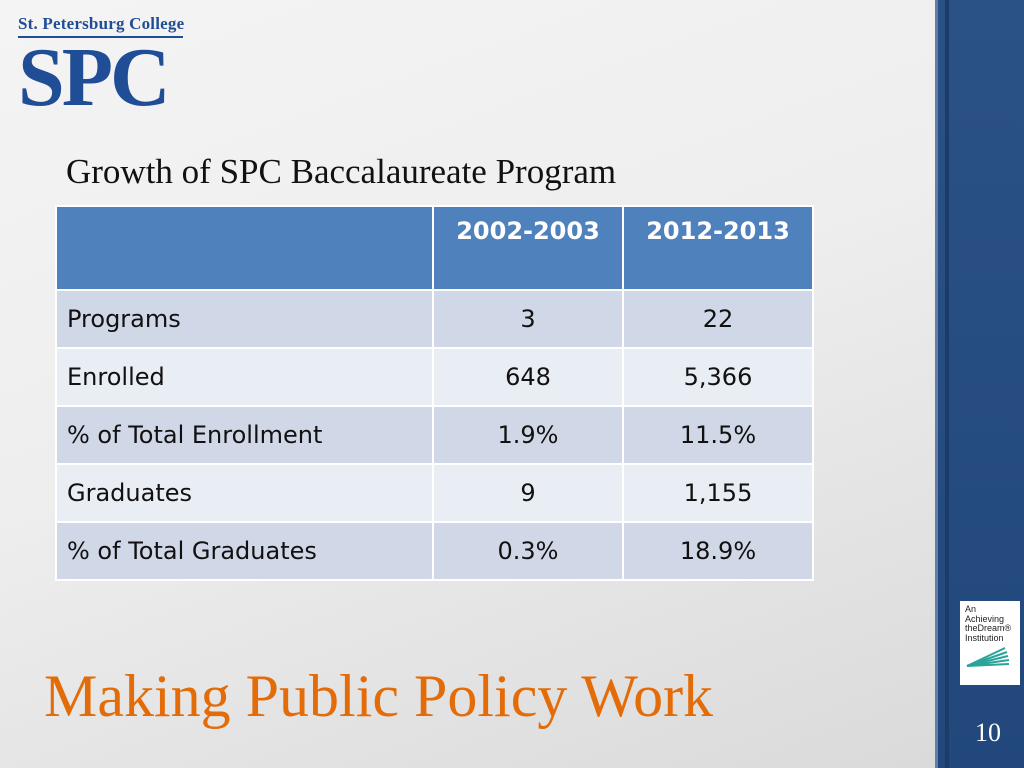 The width and height of the screenshot is (1024, 768). I want to click on table-row: Enrolled 648 5,366, so click(434, 377).